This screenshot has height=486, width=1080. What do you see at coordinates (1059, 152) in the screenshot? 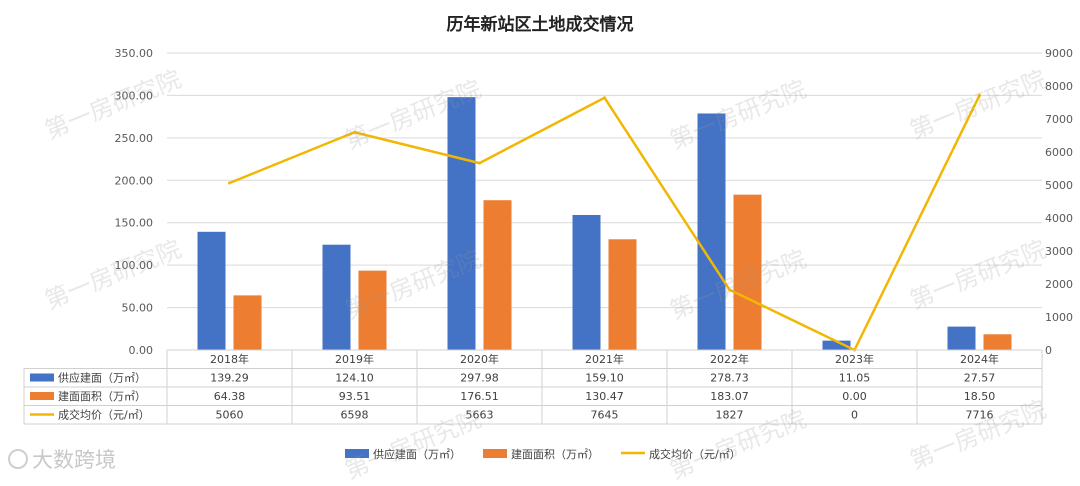
I see `y-right-tick-label: 6000` at bounding box center [1059, 152].